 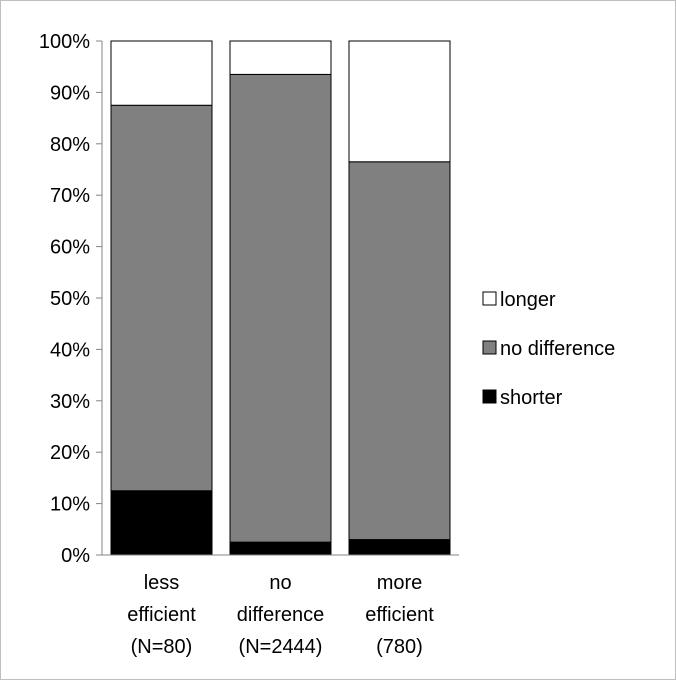 What do you see at coordinates (528, 300) in the screenshot?
I see `legend-label: longer` at bounding box center [528, 300].